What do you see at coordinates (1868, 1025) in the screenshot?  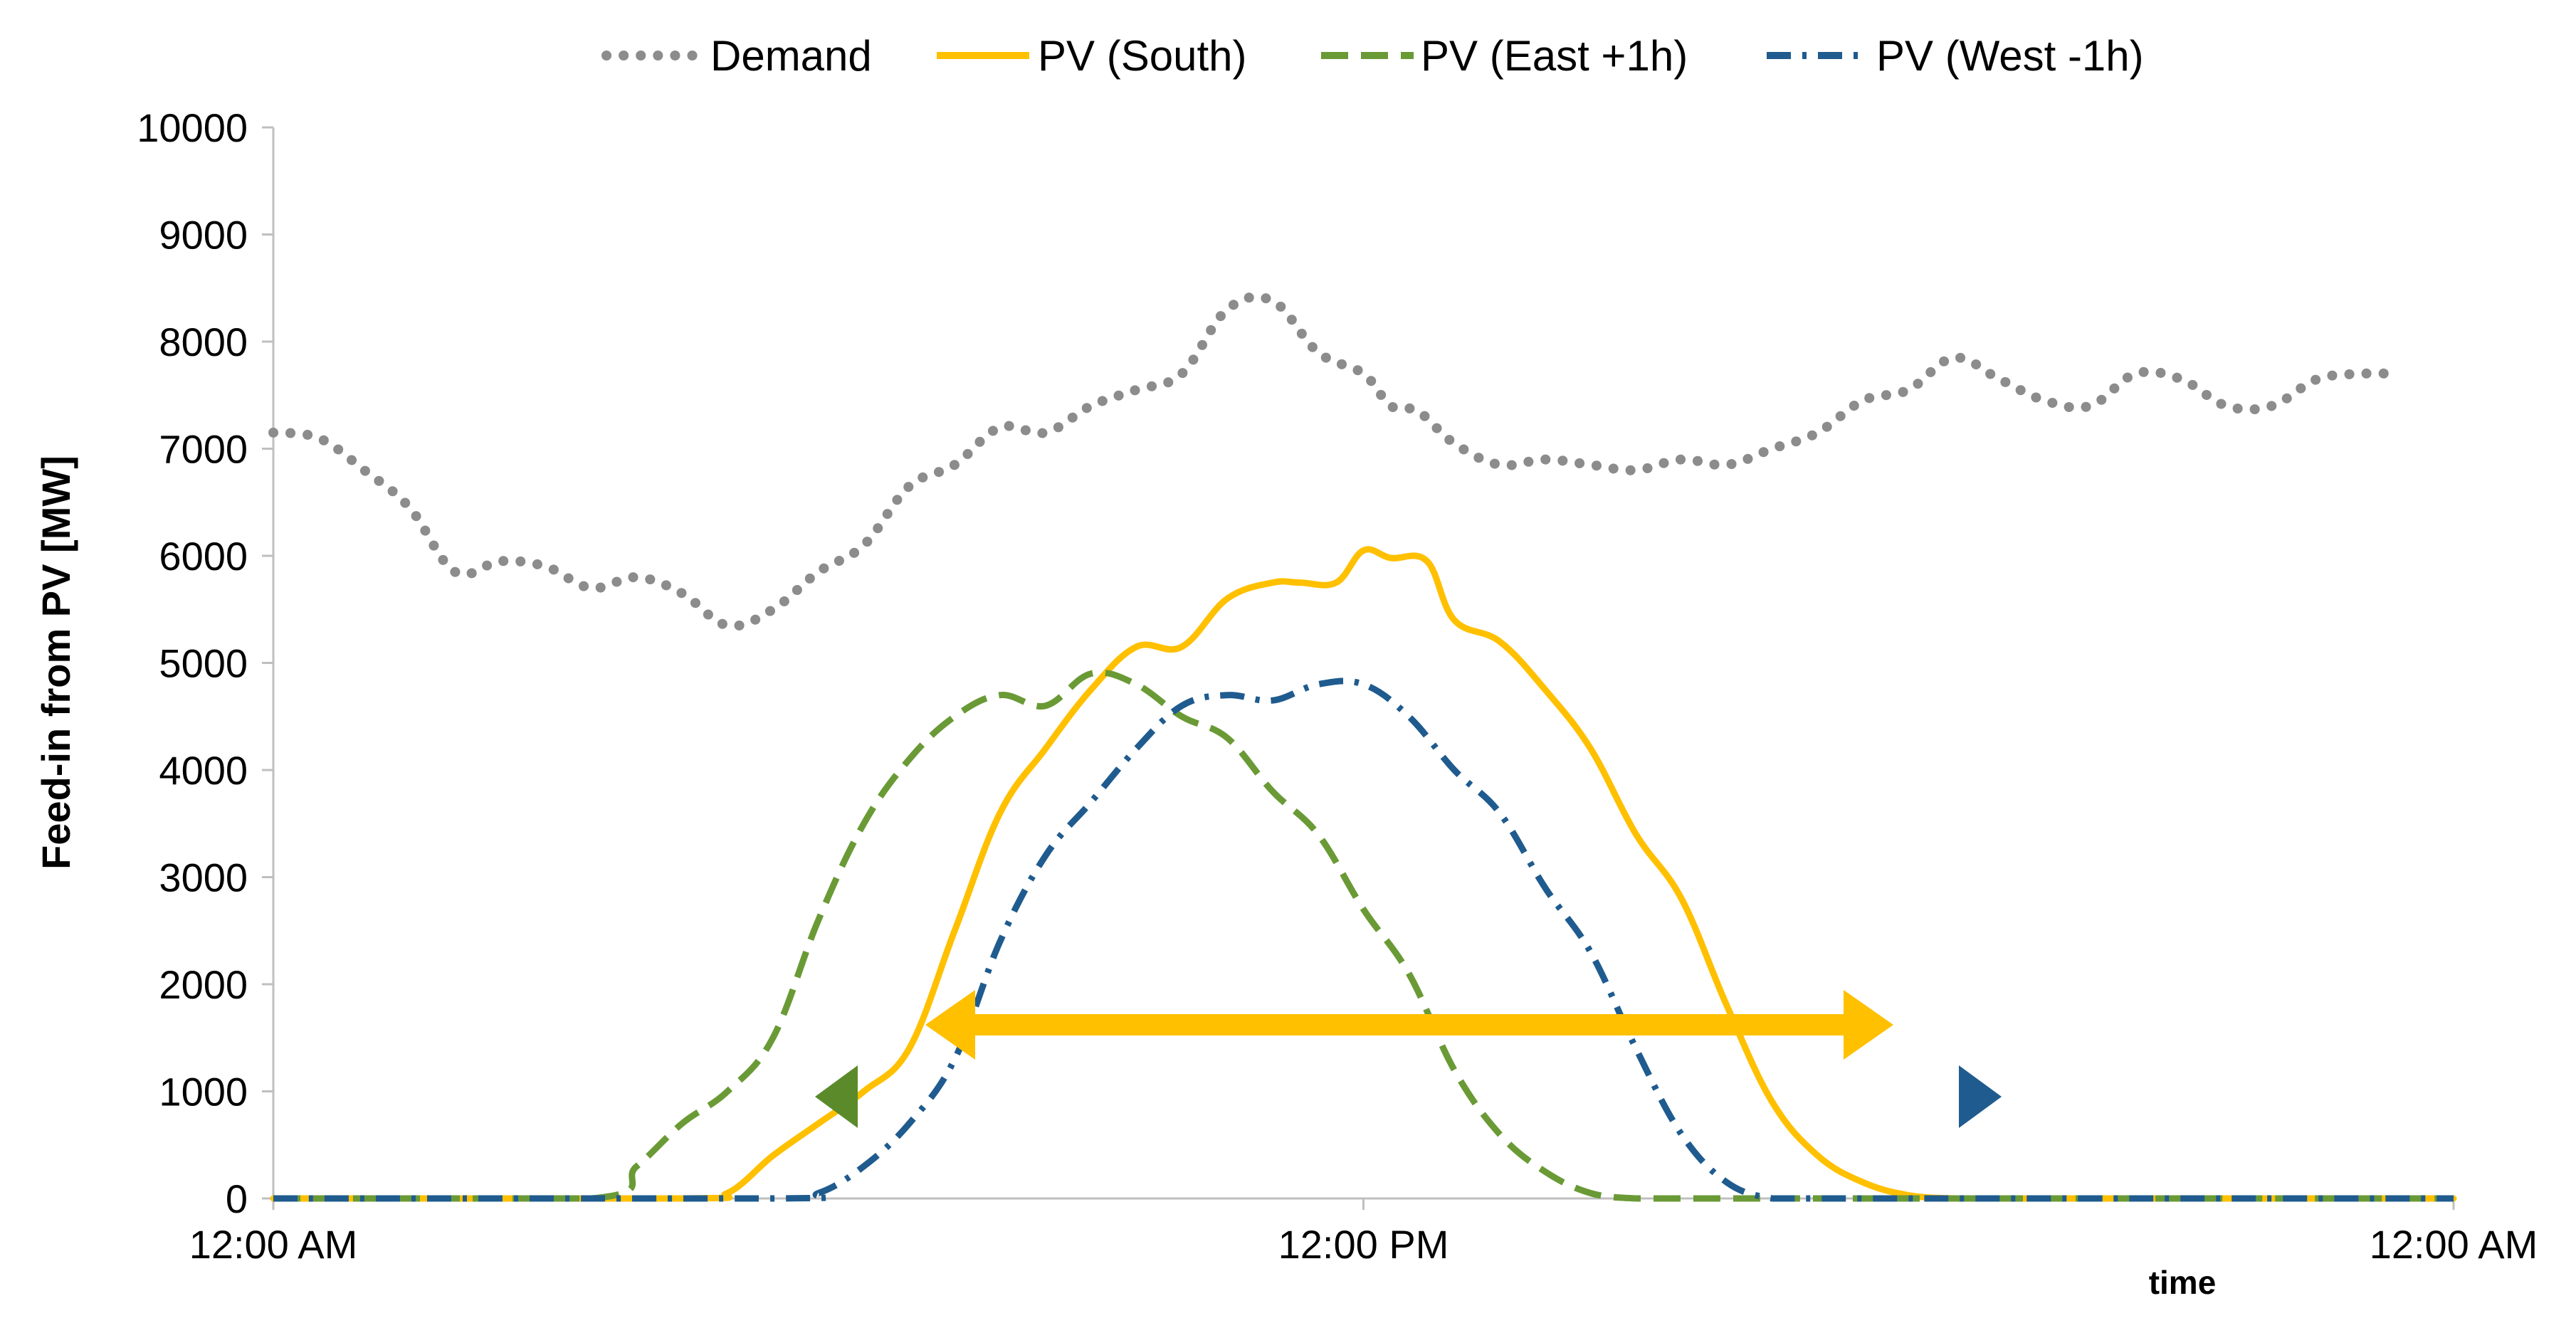 I see `south-span-arrowhead-right` at bounding box center [1868, 1025].